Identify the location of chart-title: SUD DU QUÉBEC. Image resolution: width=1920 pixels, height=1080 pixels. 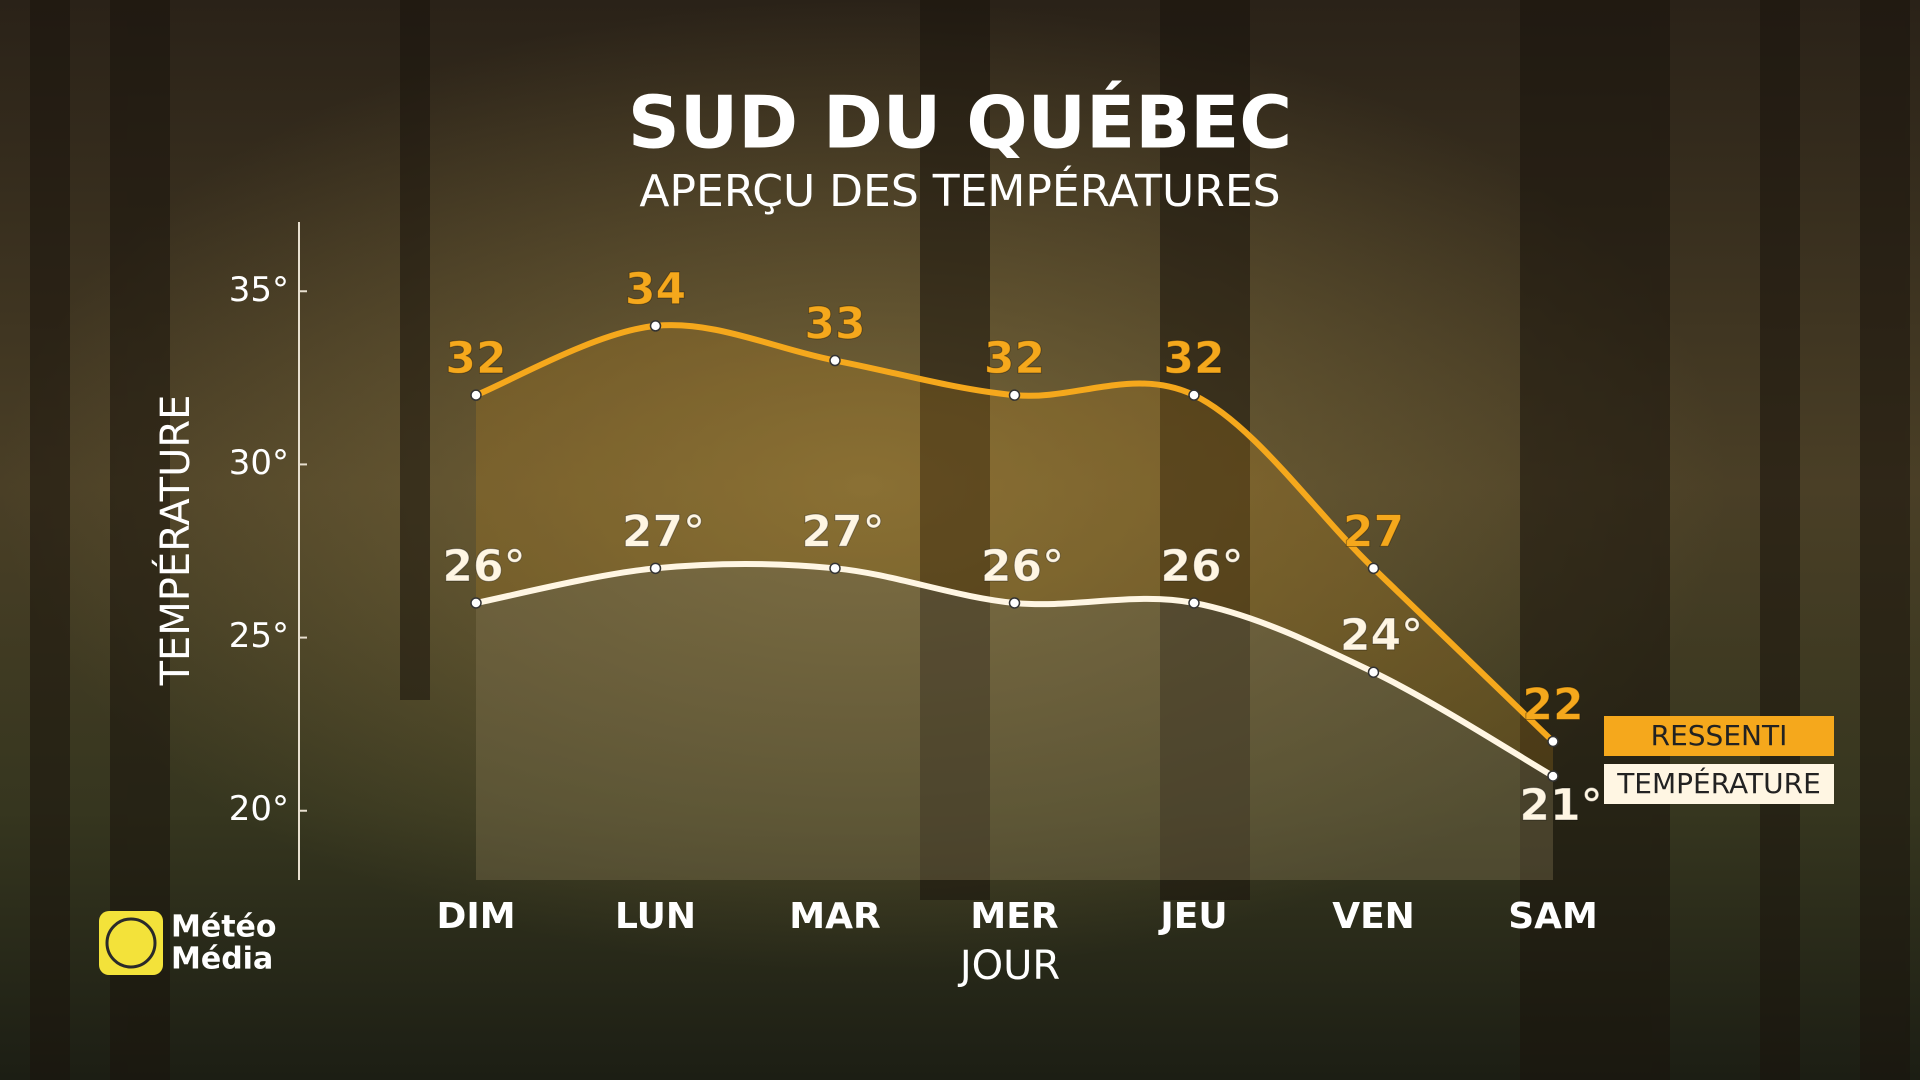
(960, 123).